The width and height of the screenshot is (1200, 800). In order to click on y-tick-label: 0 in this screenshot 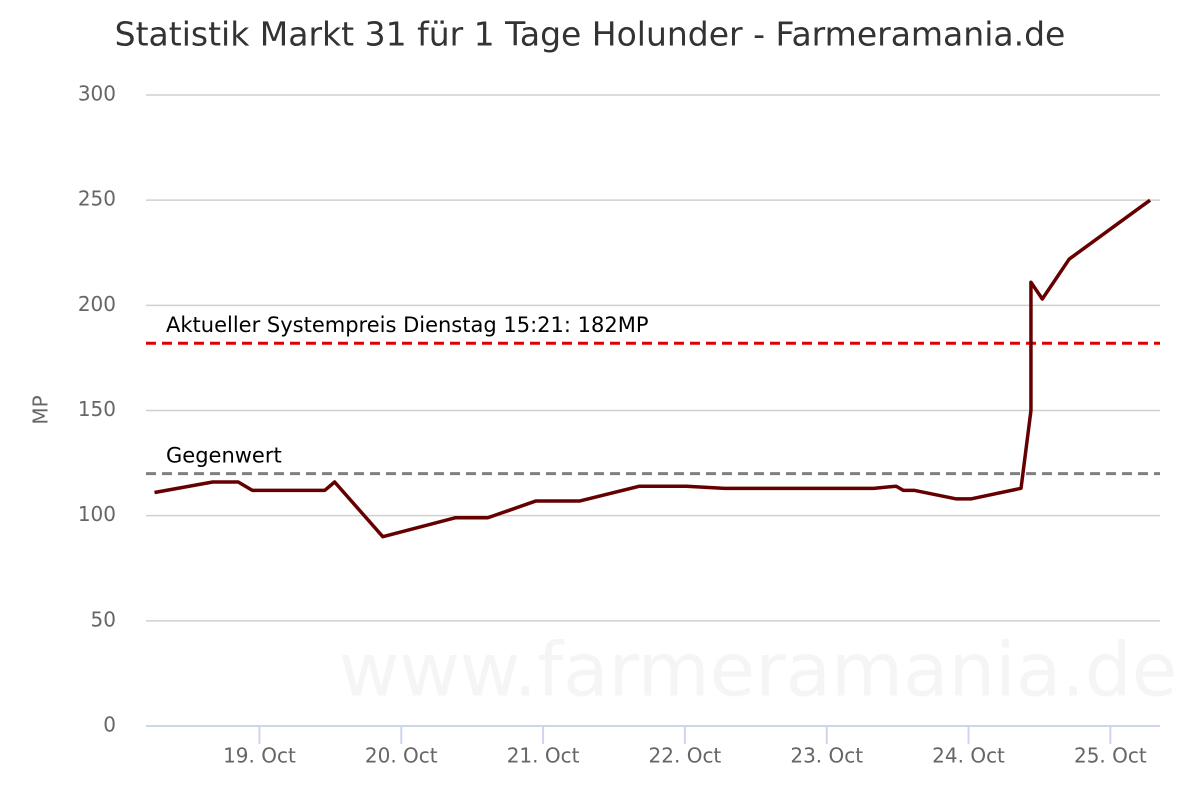, I will do `click(109, 725)`.